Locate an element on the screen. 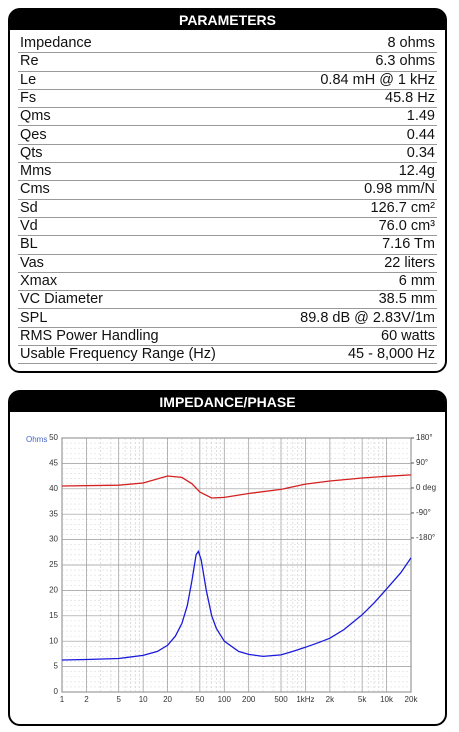  panel-title: PARAMETERS is located at coordinates (227, 20).